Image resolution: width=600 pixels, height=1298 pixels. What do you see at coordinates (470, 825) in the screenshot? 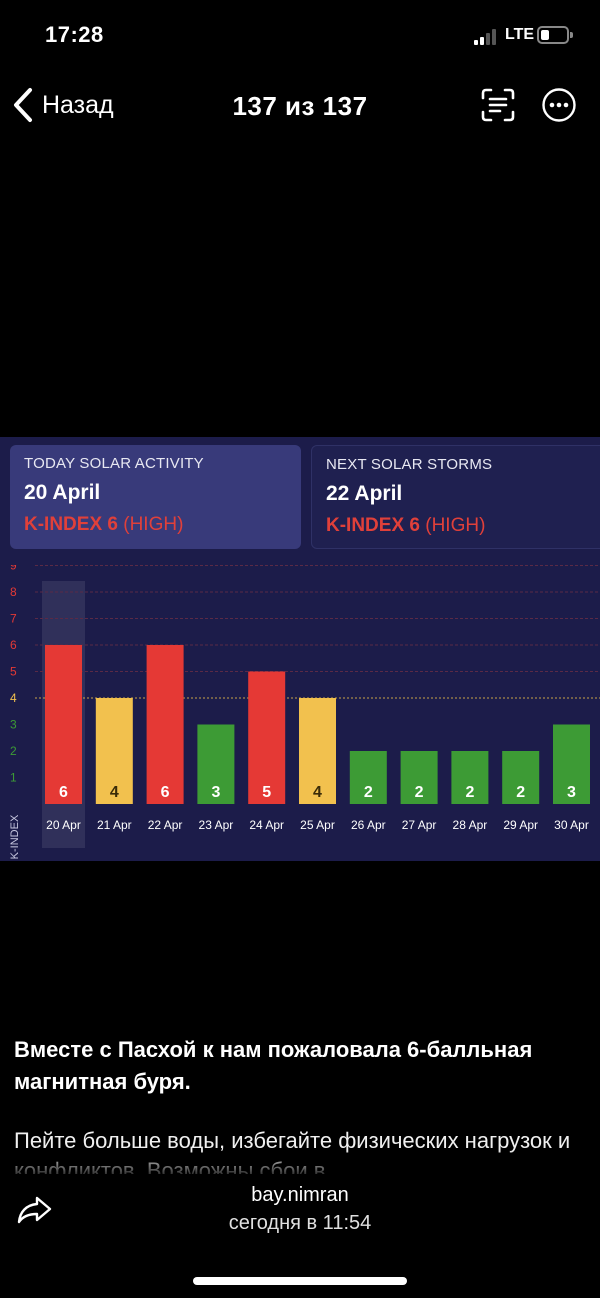
I see `x-tick-label: 28 Apr` at bounding box center [470, 825].